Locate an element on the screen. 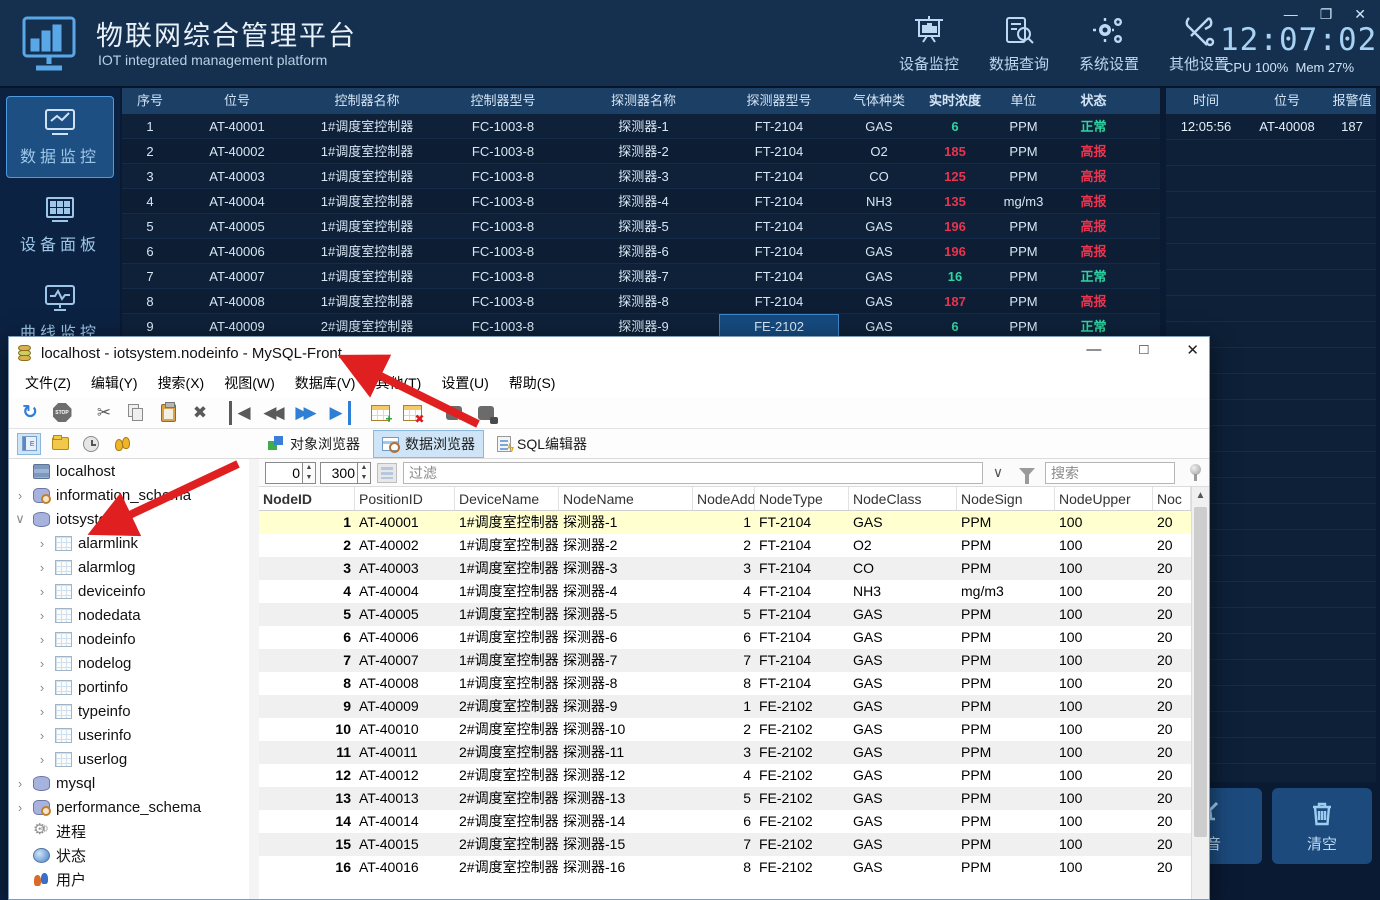 This screenshot has width=1380, height=900. tree-item: › deviceinfo is located at coordinates (133, 591).